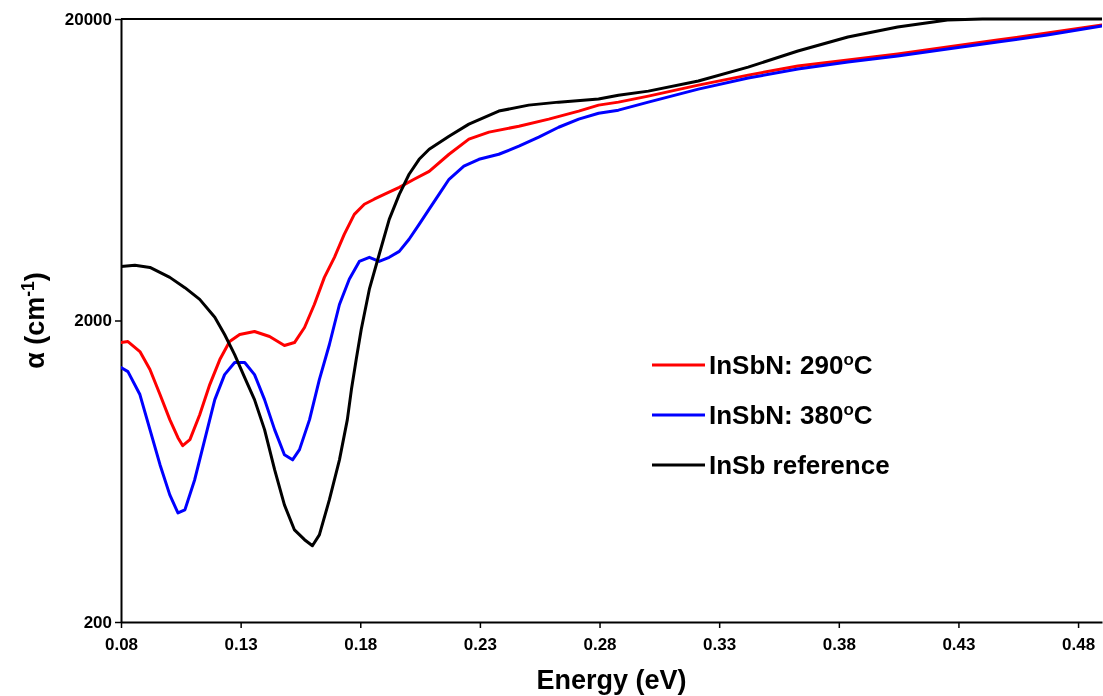 This screenshot has width=1103, height=696. What do you see at coordinates (88, 19) in the screenshot?
I see `y-tick-label: 20000` at bounding box center [88, 19].